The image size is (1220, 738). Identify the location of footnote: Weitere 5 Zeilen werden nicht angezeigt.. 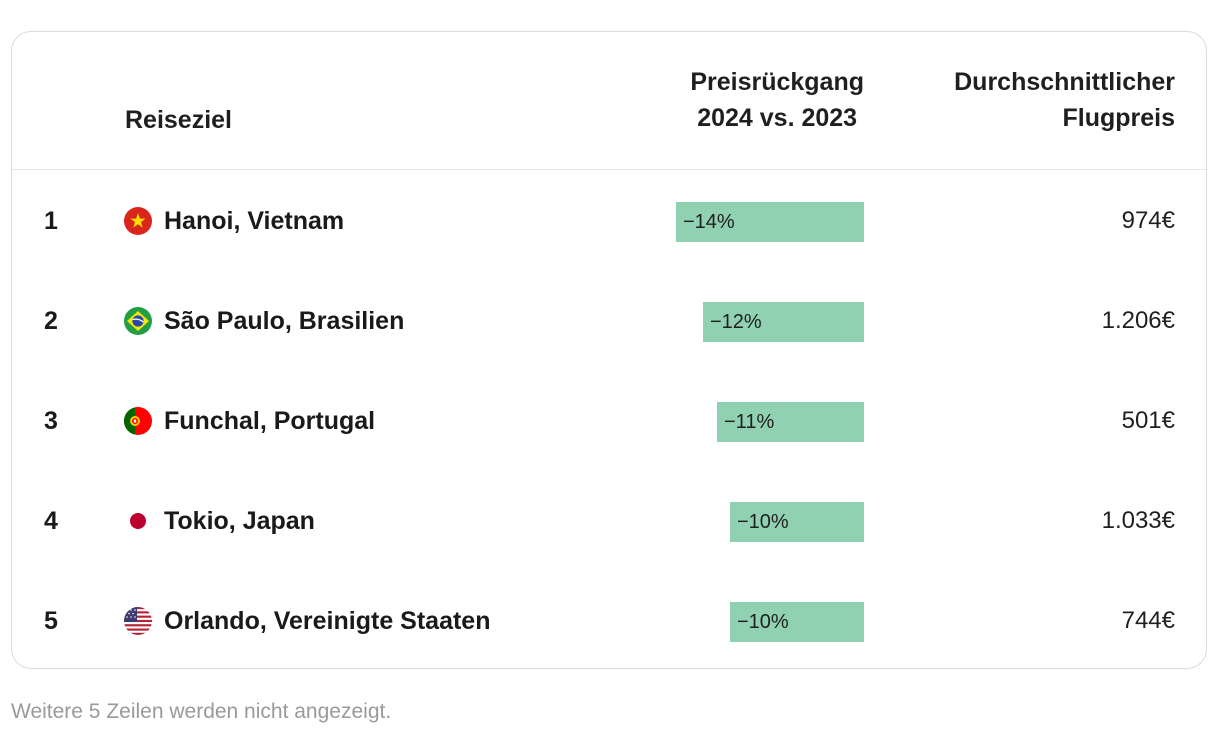
(201, 711).